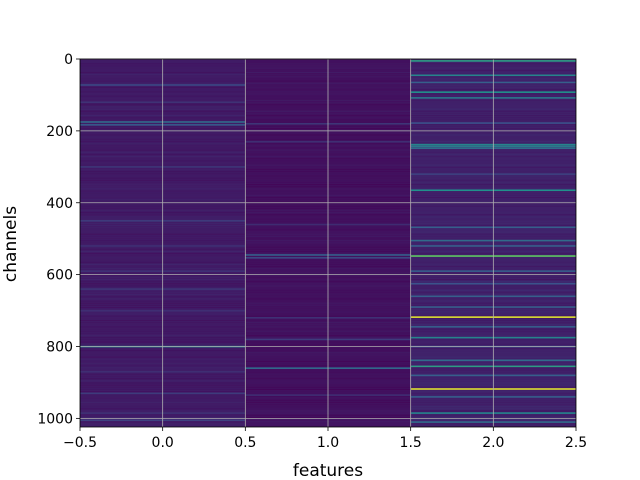  Describe the element at coordinates (576, 443) in the screenshot. I see `x-tick-label: 2.5` at that location.